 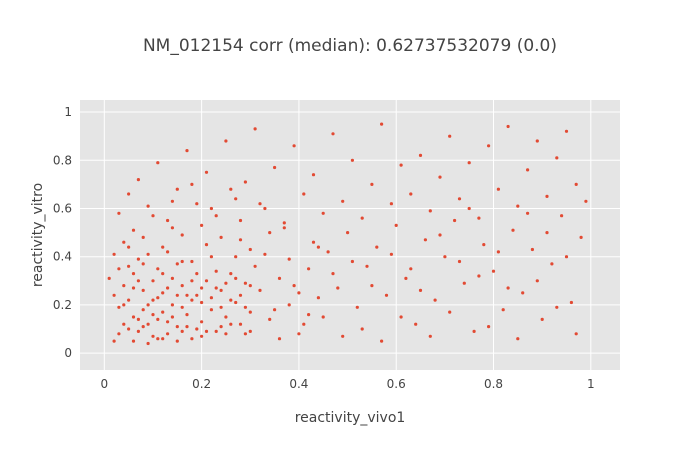 I want to click on y-tick-label: 0.6, so click(x=62, y=208).